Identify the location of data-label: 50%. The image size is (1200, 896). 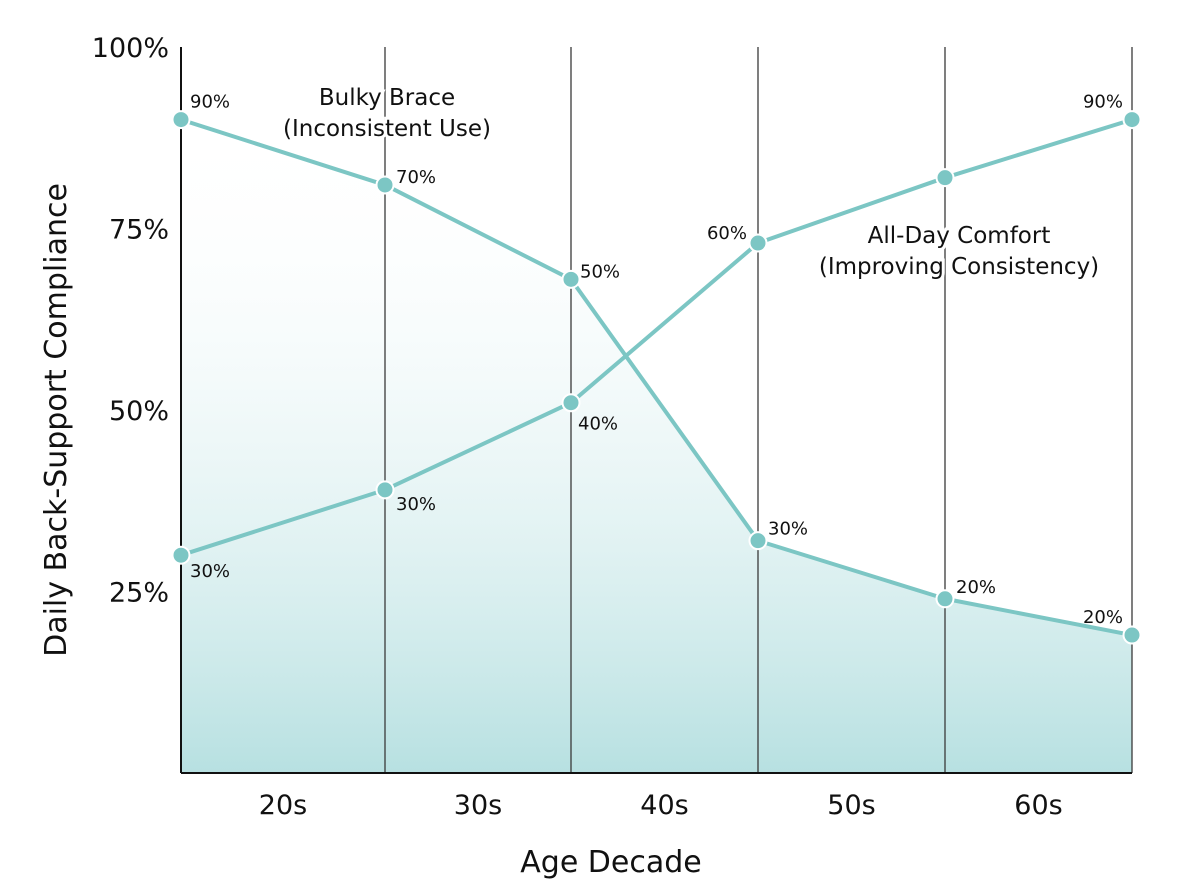
(600, 271).